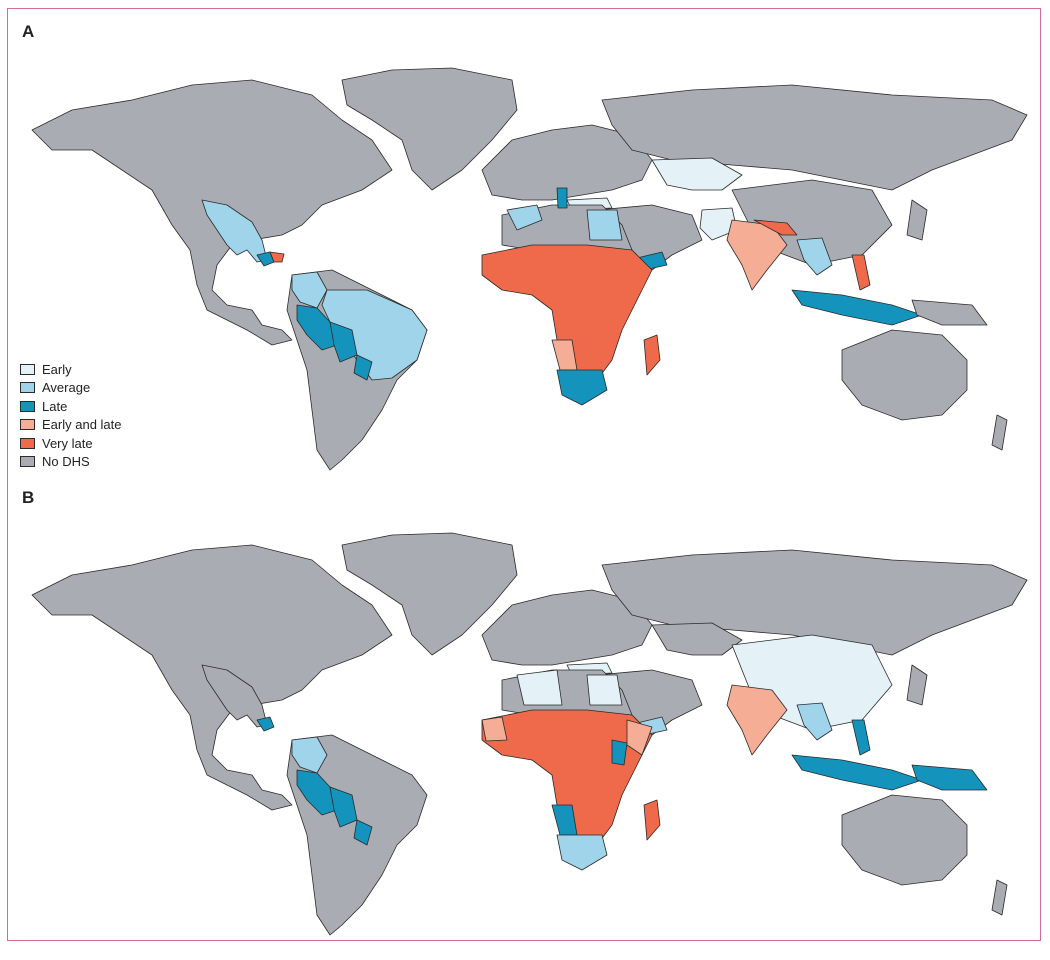 The image size is (1050, 960). I want to click on legend-swatch-early-and-late, so click(27, 425).